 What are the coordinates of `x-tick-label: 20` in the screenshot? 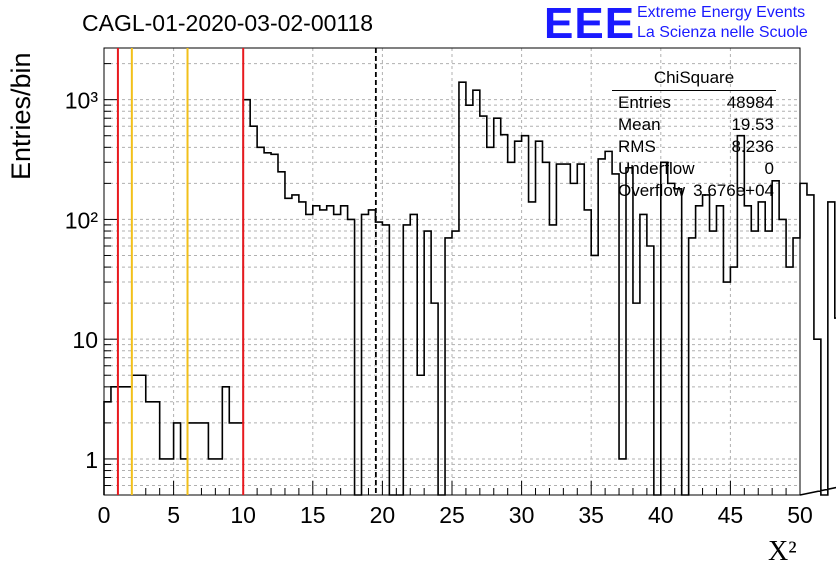 It's located at (383, 515).